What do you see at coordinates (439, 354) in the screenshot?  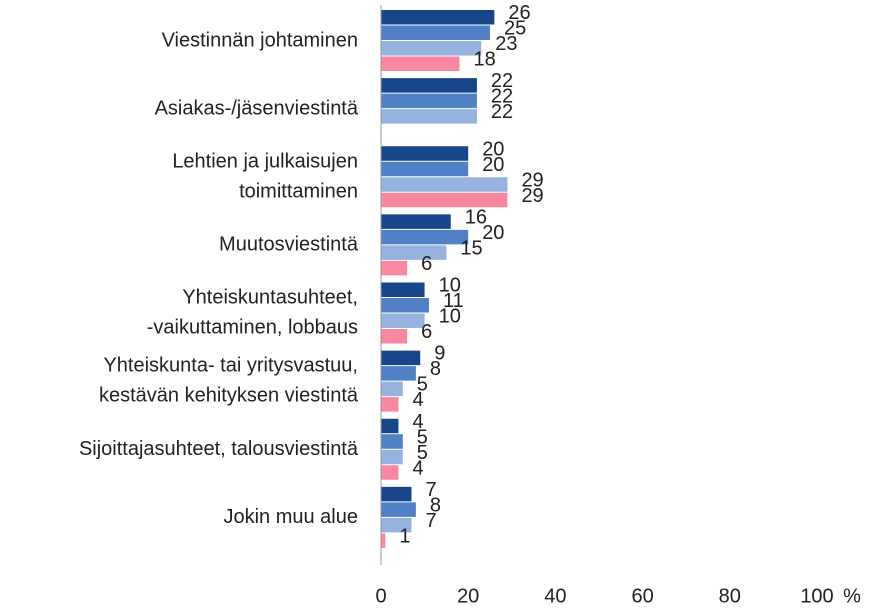 I see `data-label: 9` at bounding box center [439, 354].